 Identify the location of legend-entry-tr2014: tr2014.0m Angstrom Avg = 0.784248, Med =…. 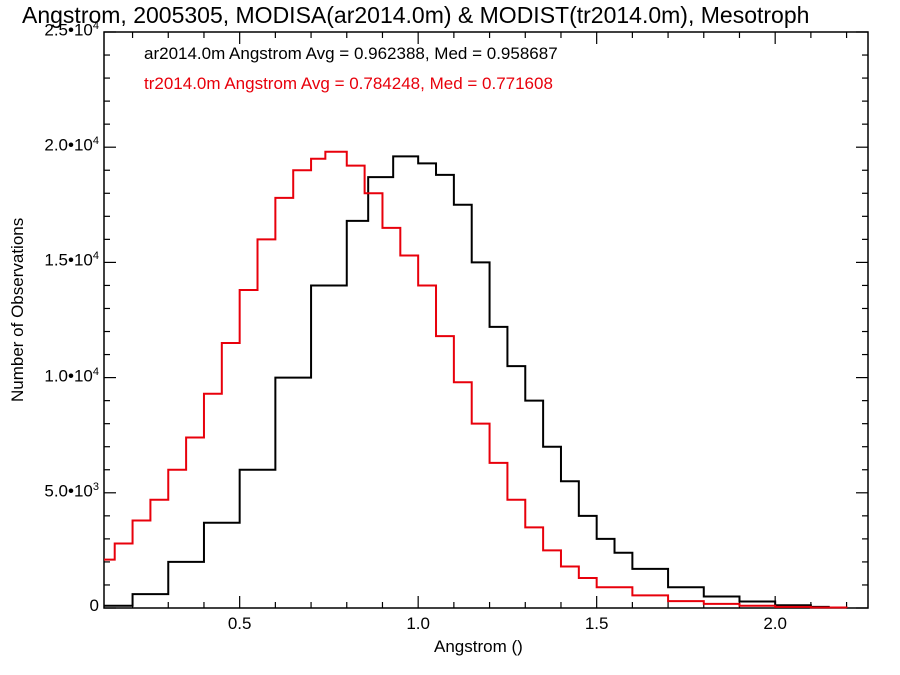
(348, 83).